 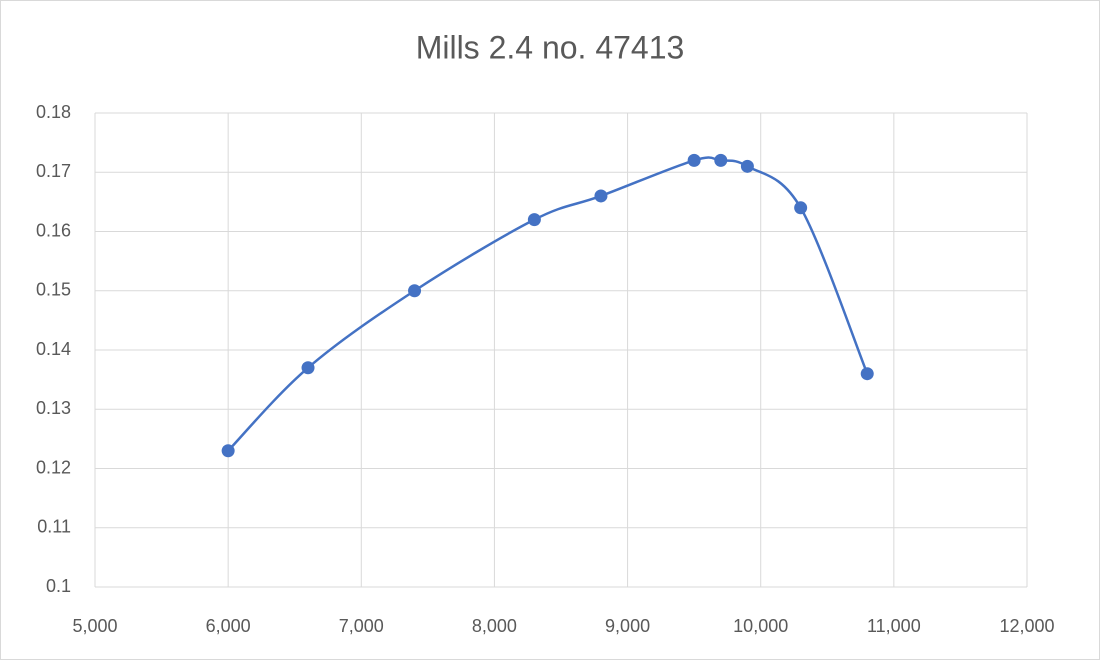 I want to click on x-tick-label: 9,000, so click(x=627, y=626).